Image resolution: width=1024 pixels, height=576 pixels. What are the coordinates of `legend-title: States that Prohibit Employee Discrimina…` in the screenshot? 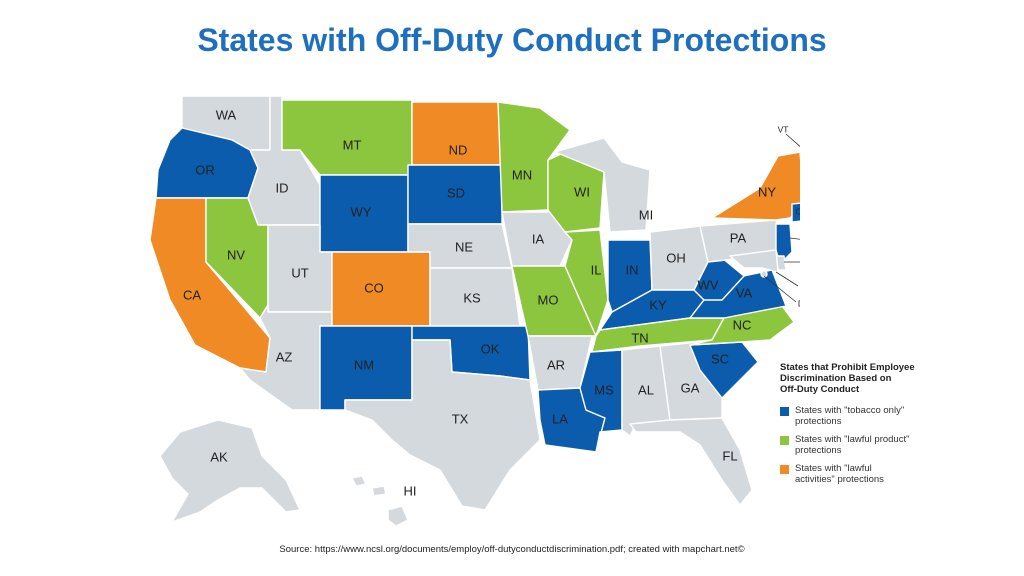 It's located at (855, 378).